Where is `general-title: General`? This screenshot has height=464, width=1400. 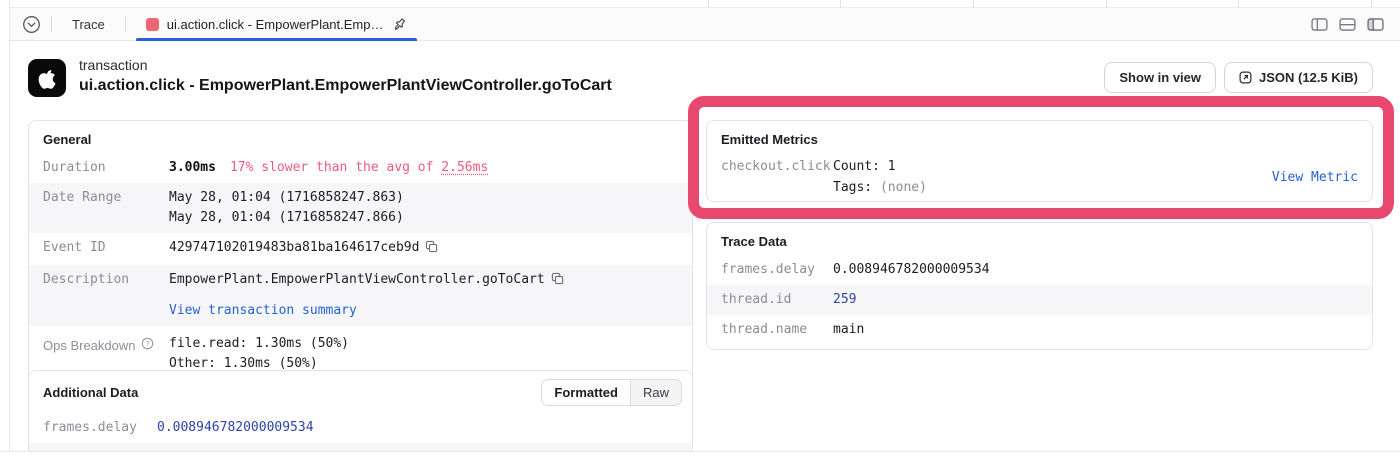 general-title: General is located at coordinates (67, 139).